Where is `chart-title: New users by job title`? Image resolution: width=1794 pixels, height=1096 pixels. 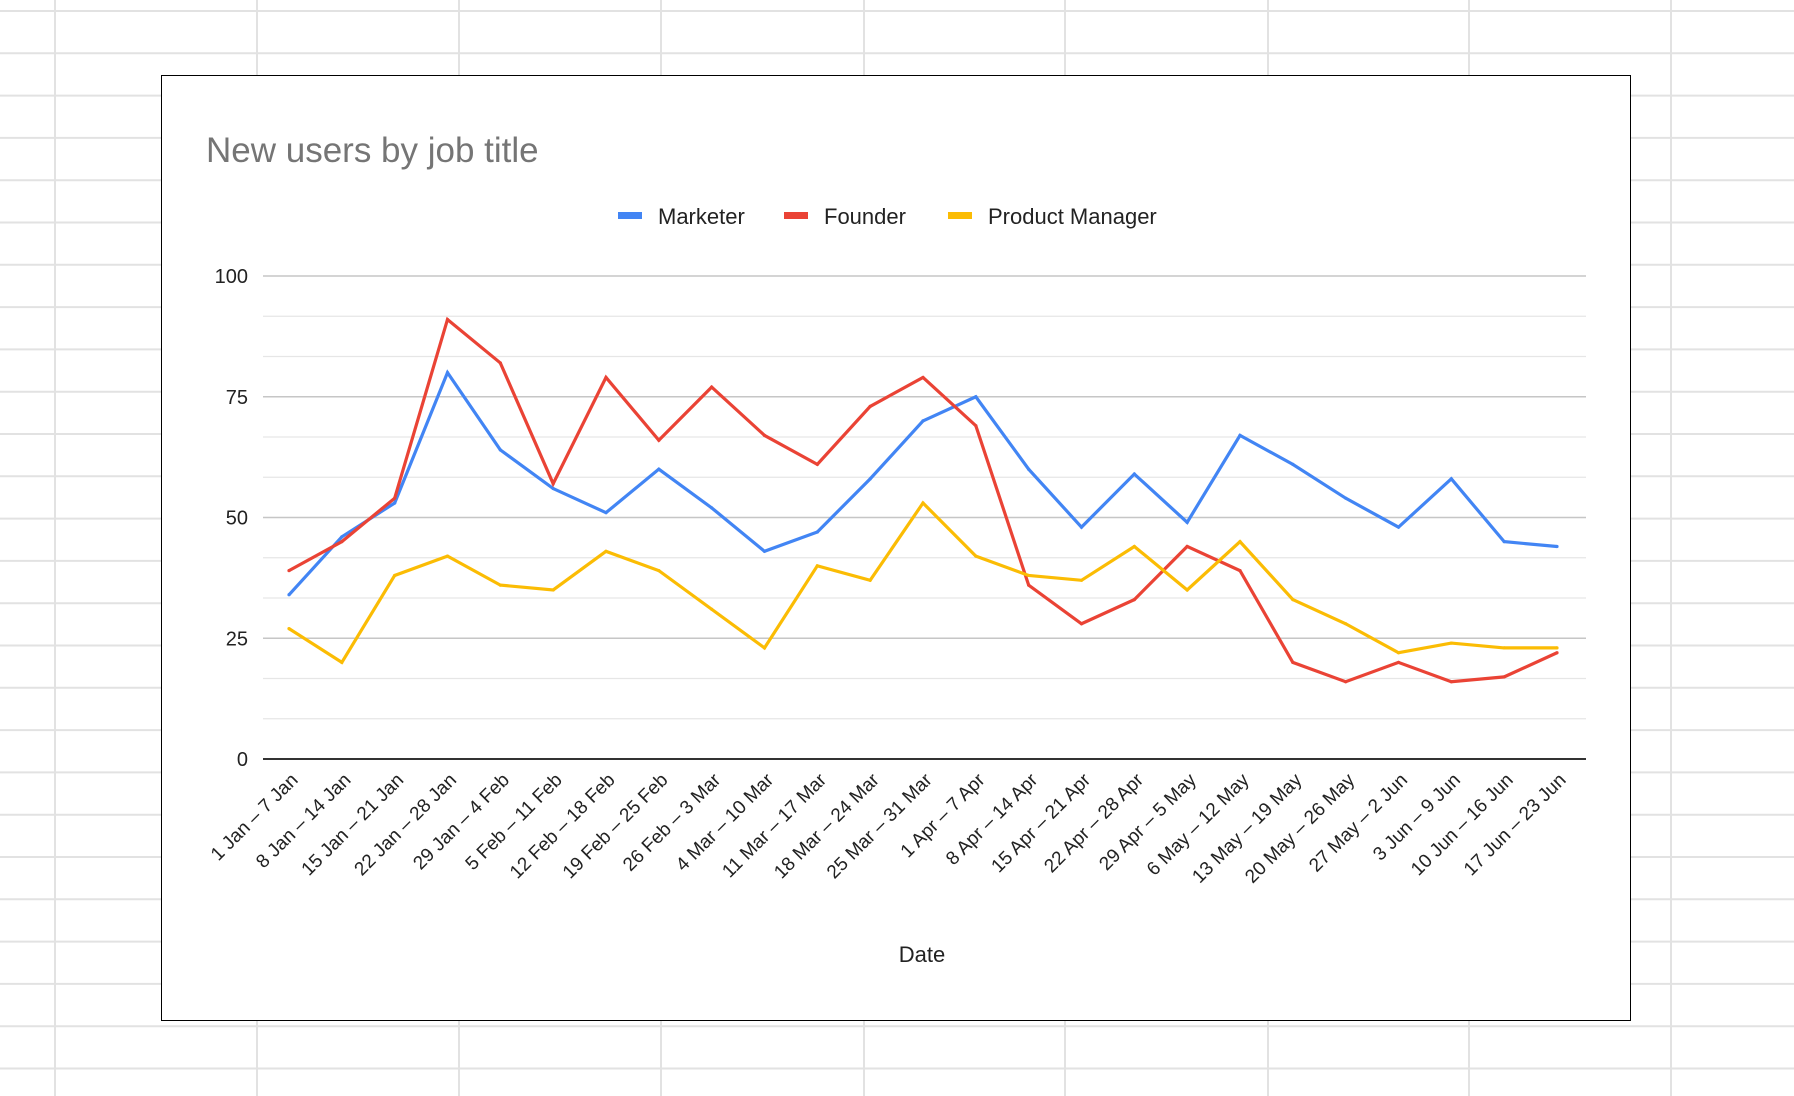
chart-title: New users by job title is located at coordinates (372, 150).